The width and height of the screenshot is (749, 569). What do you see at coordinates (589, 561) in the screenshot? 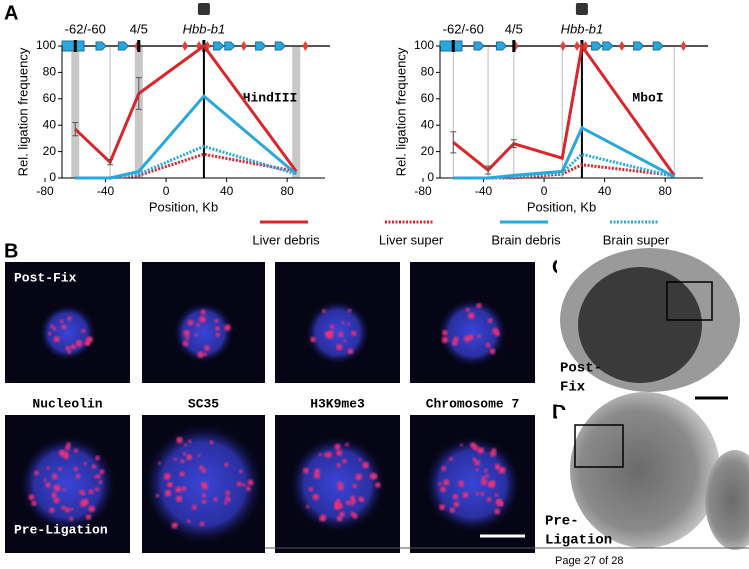
I see `footer: Page 27 of 28` at bounding box center [589, 561].